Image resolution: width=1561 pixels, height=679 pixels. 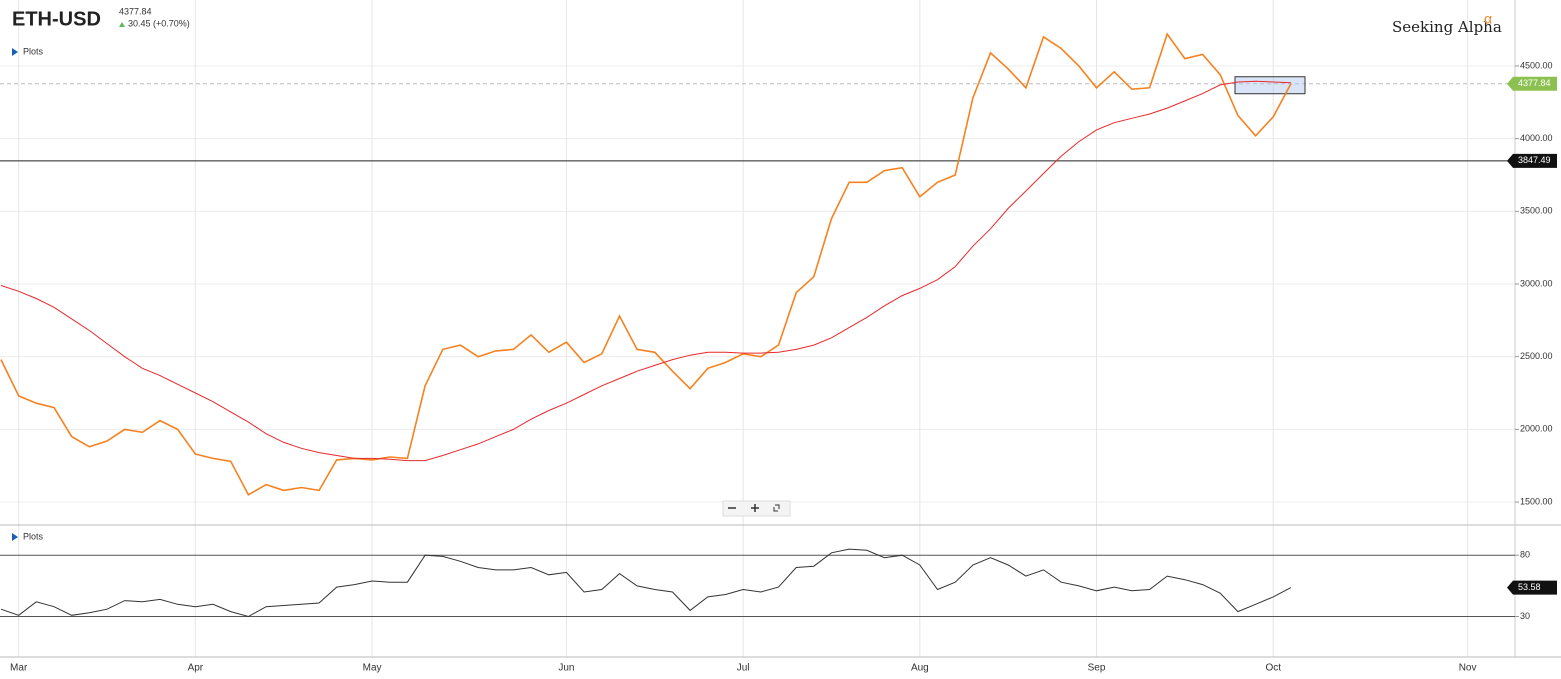 What do you see at coordinates (372, 668) in the screenshot?
I see `x-tick-label: May` at bounding box center [372, 668].